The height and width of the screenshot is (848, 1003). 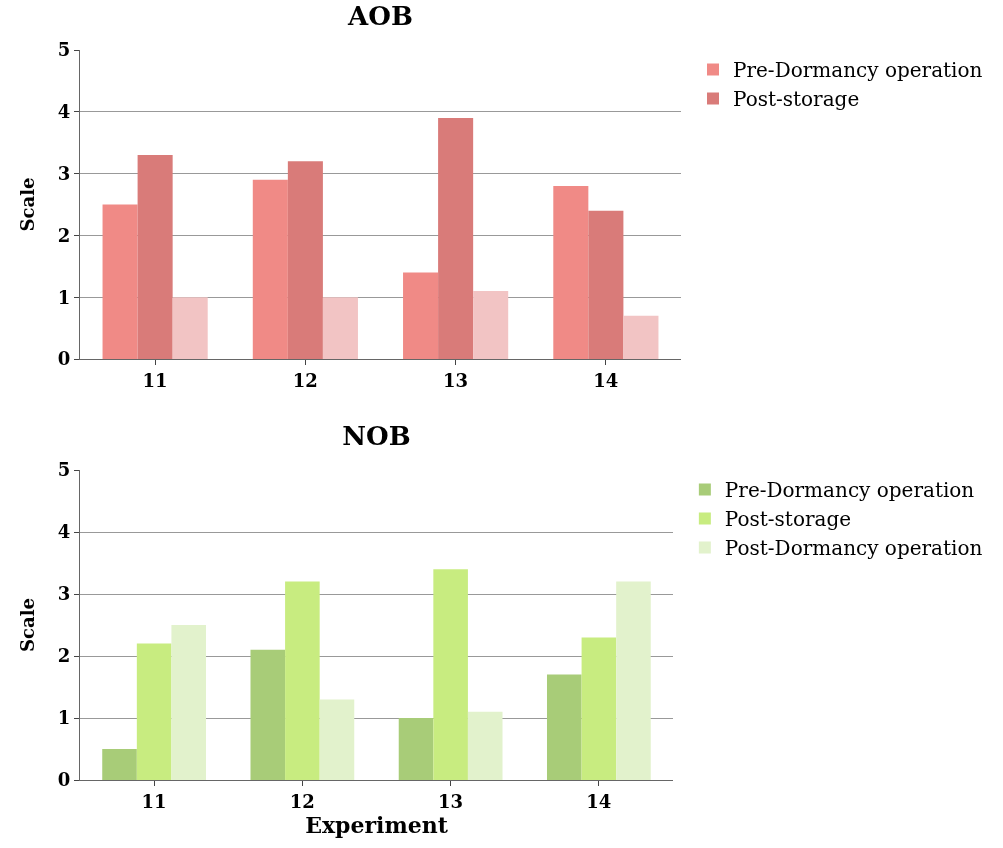 What do you see at coordinates (377, 824) in the screenshot?
I see `x-axis-title: Experiment` at bounding box center [377, 824].